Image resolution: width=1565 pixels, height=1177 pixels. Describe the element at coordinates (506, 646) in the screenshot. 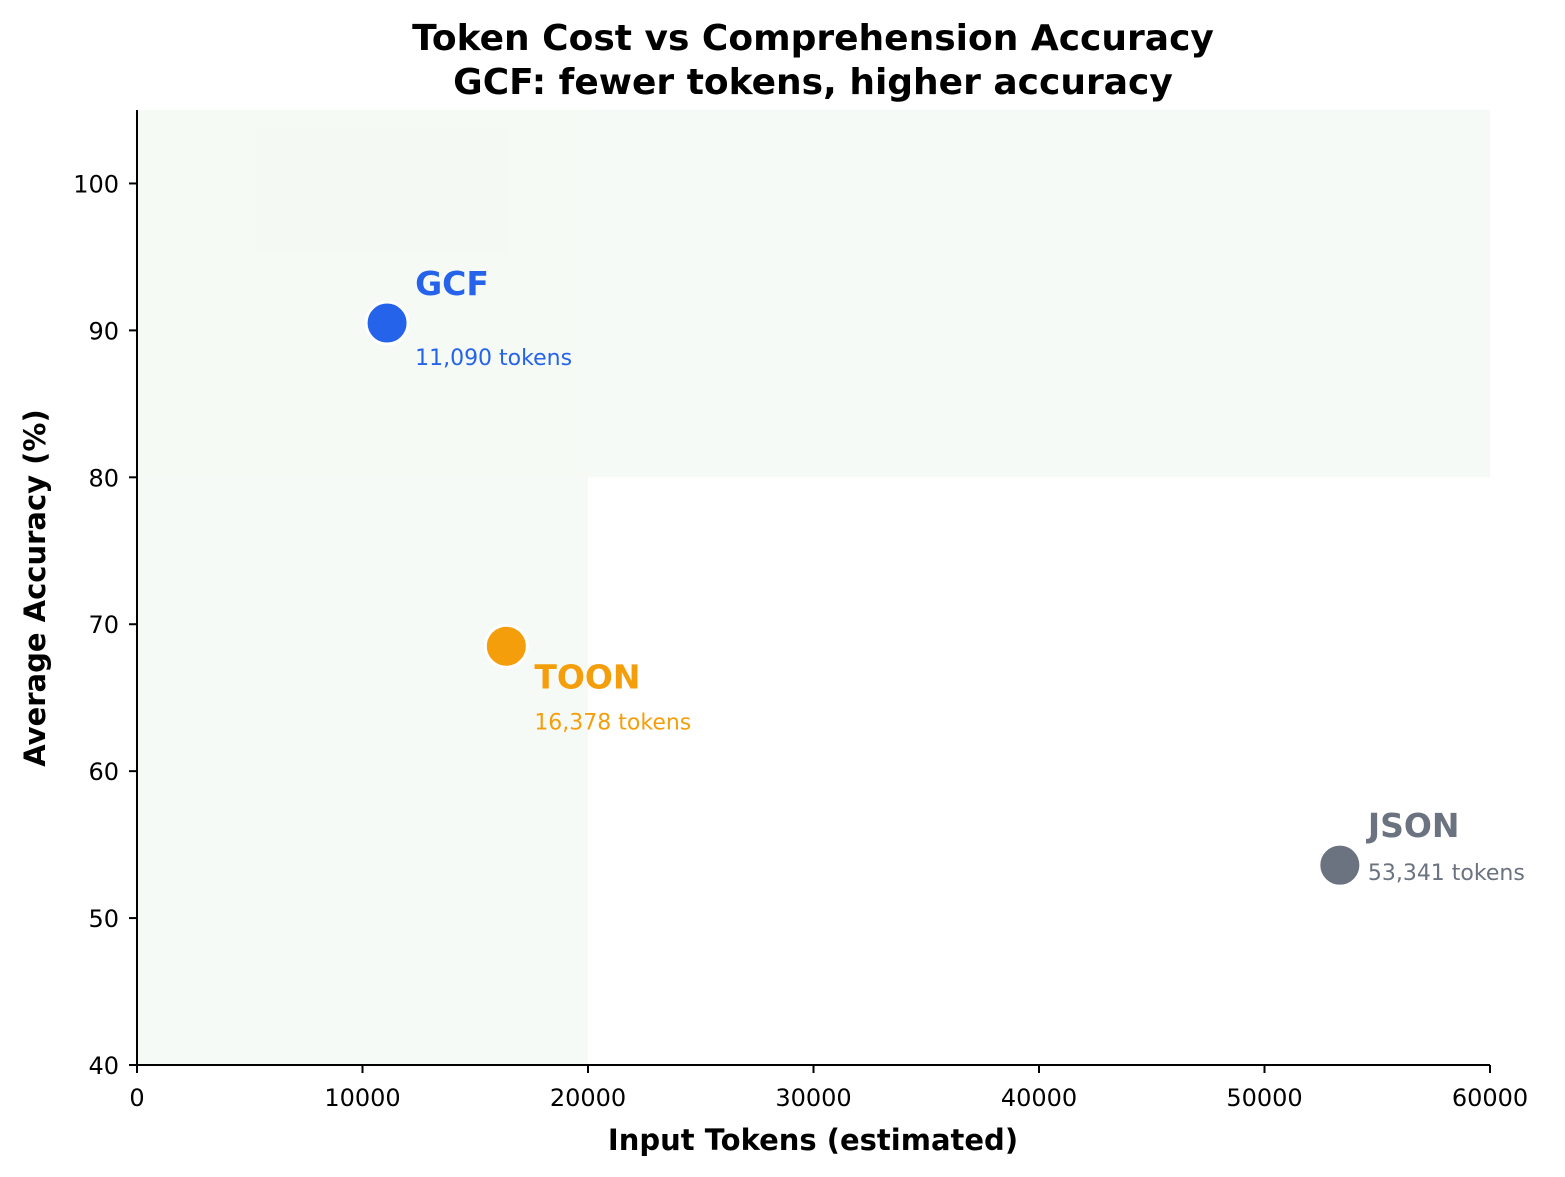

I see `point-toon` at that location.